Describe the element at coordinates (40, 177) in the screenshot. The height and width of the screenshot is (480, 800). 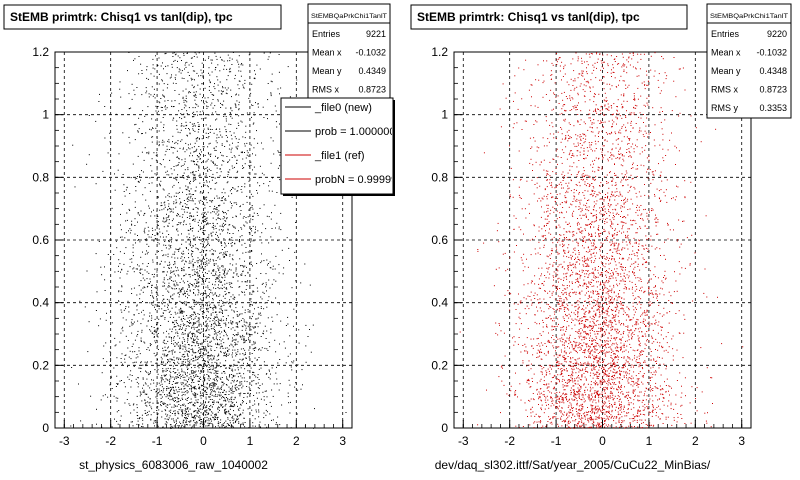
I see `y-tick-label: 0.8` at that location.